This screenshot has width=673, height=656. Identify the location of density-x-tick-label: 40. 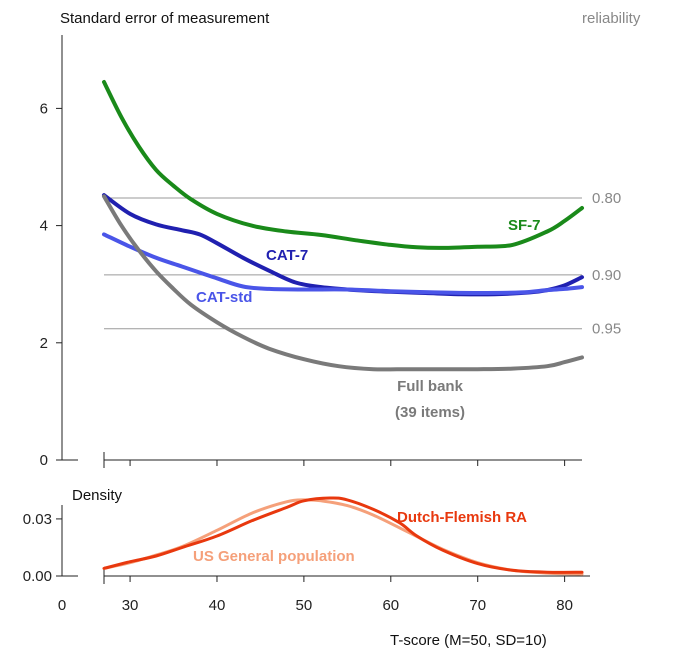
(217, 605).